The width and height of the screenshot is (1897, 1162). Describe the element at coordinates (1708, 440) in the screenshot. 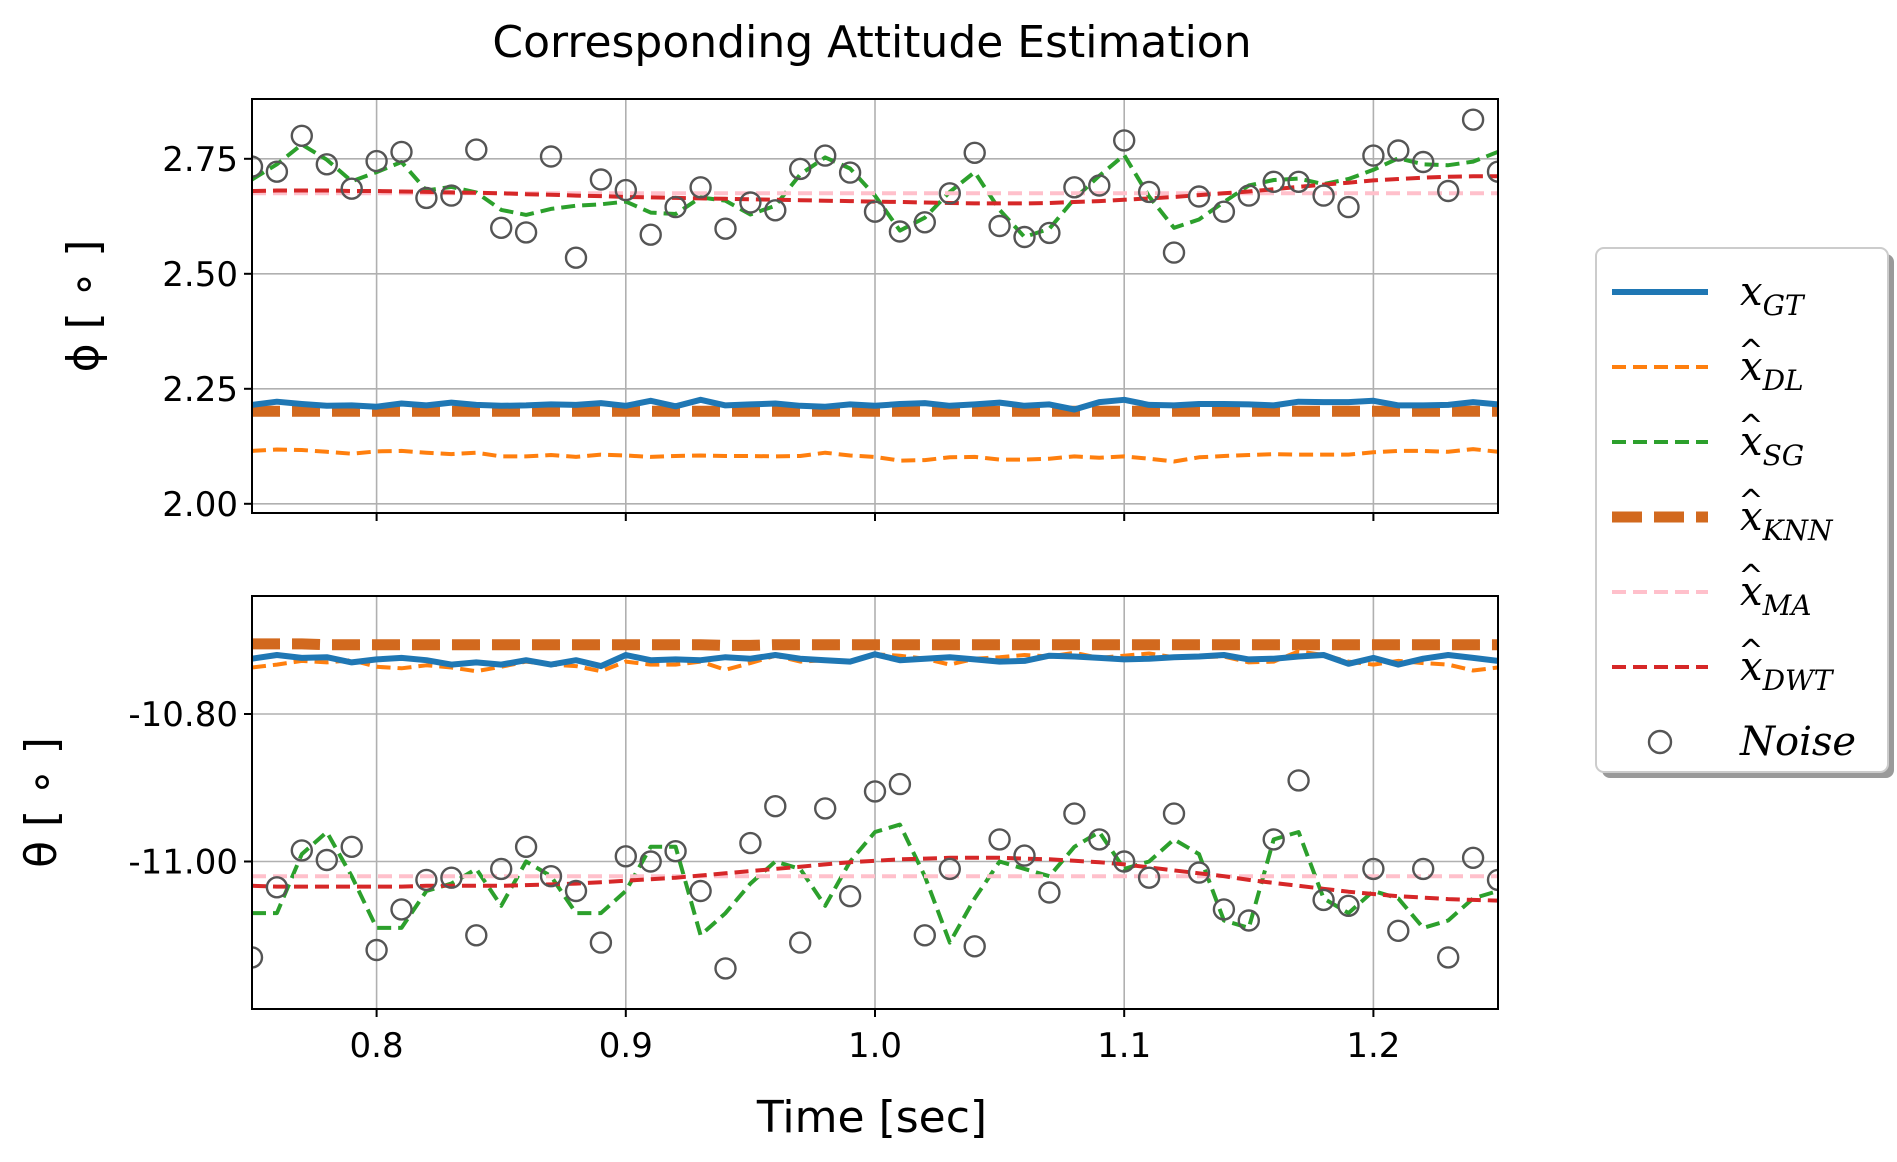

I see `legend-item-sg: xSG^` at that location.